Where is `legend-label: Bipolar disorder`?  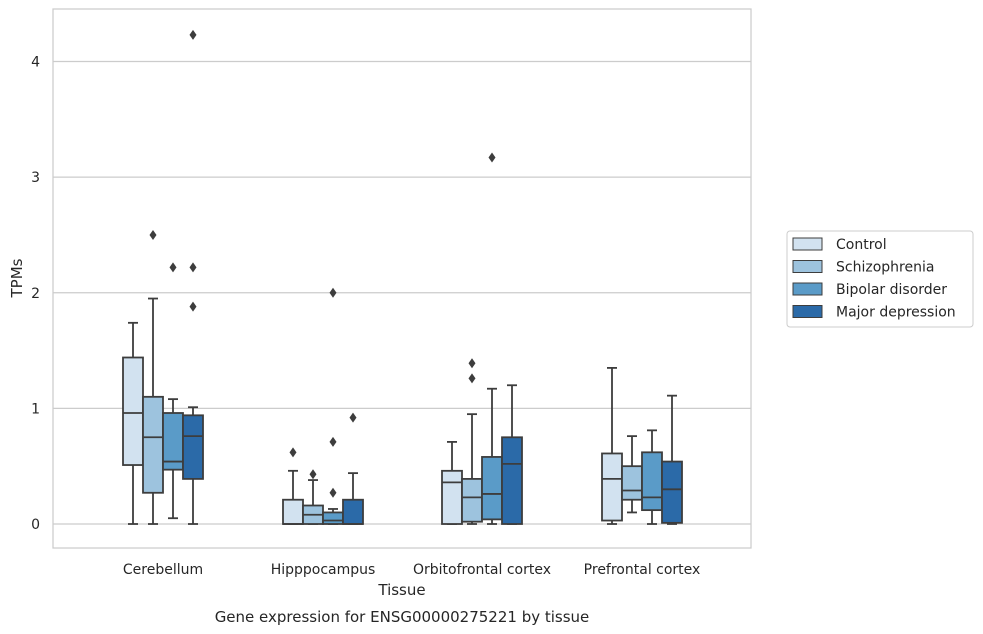
legend-label: Bipolar disorder is located at coordinates (891, 290).